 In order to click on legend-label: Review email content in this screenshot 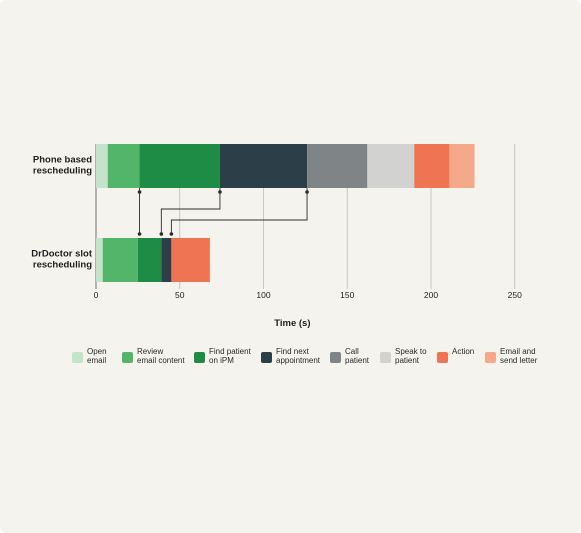, I will do `click(161, 356)`.